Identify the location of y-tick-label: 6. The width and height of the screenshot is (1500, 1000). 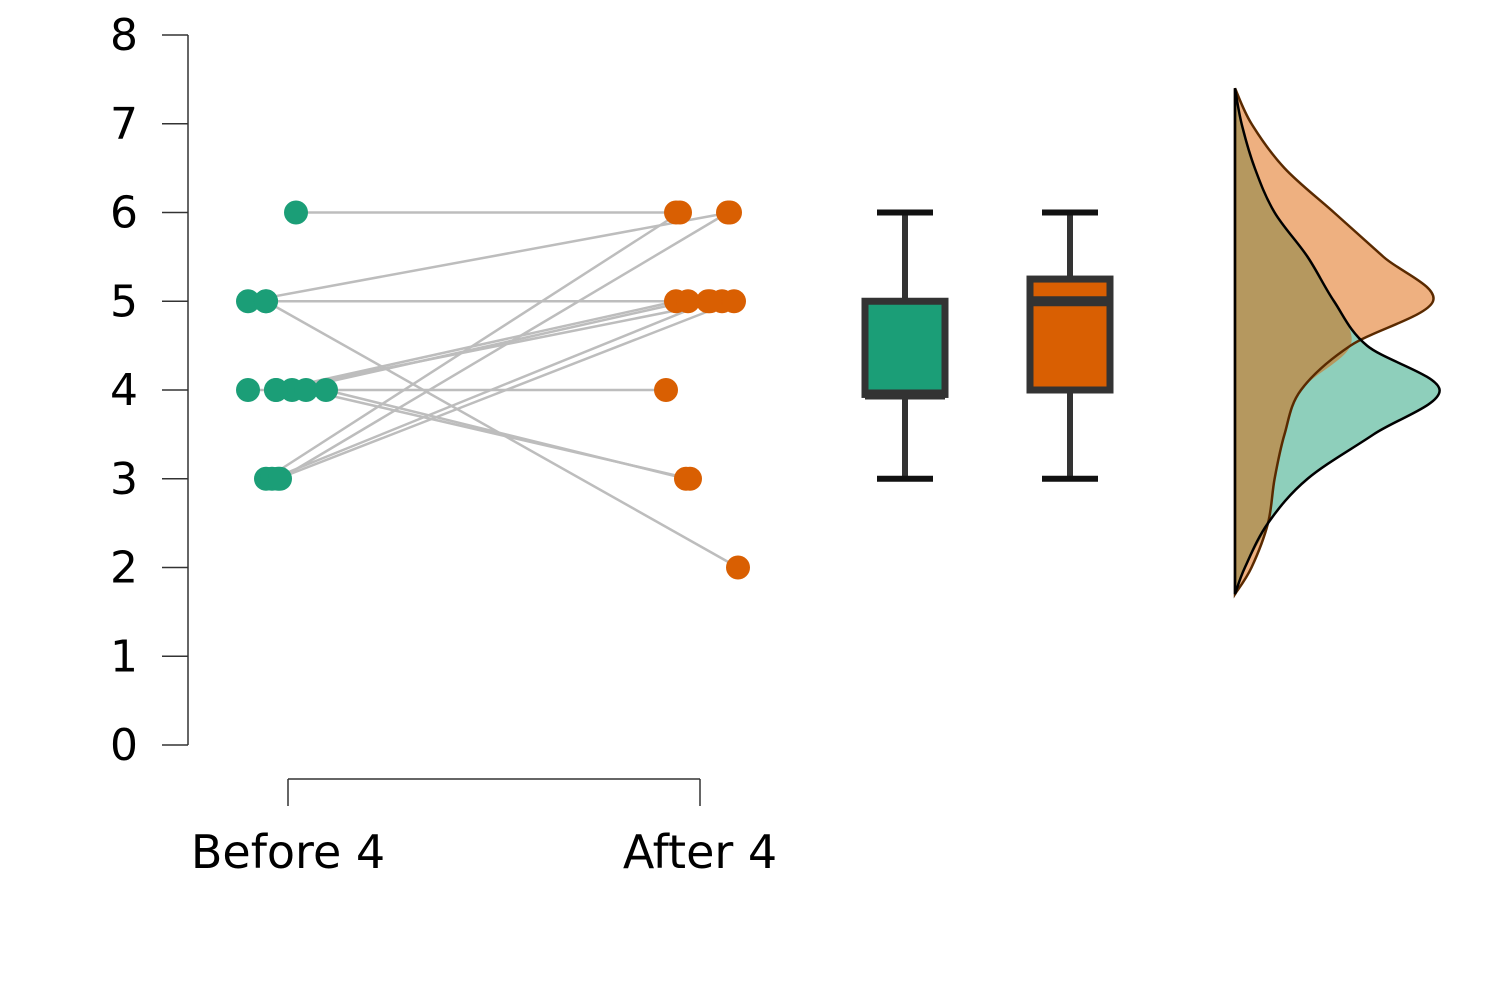
(124, 213).